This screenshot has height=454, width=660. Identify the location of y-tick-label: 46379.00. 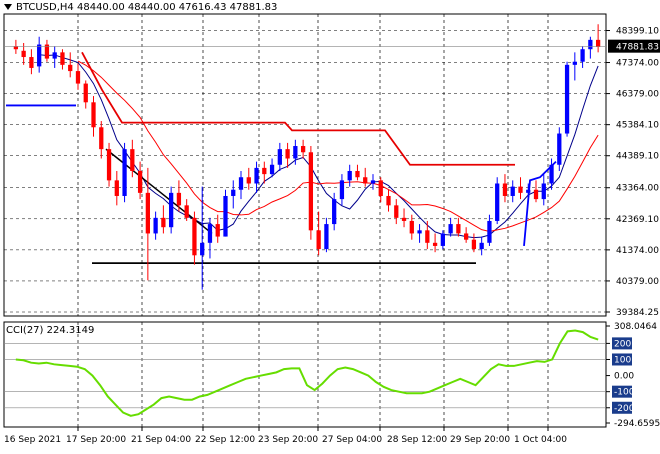
(637, 95).